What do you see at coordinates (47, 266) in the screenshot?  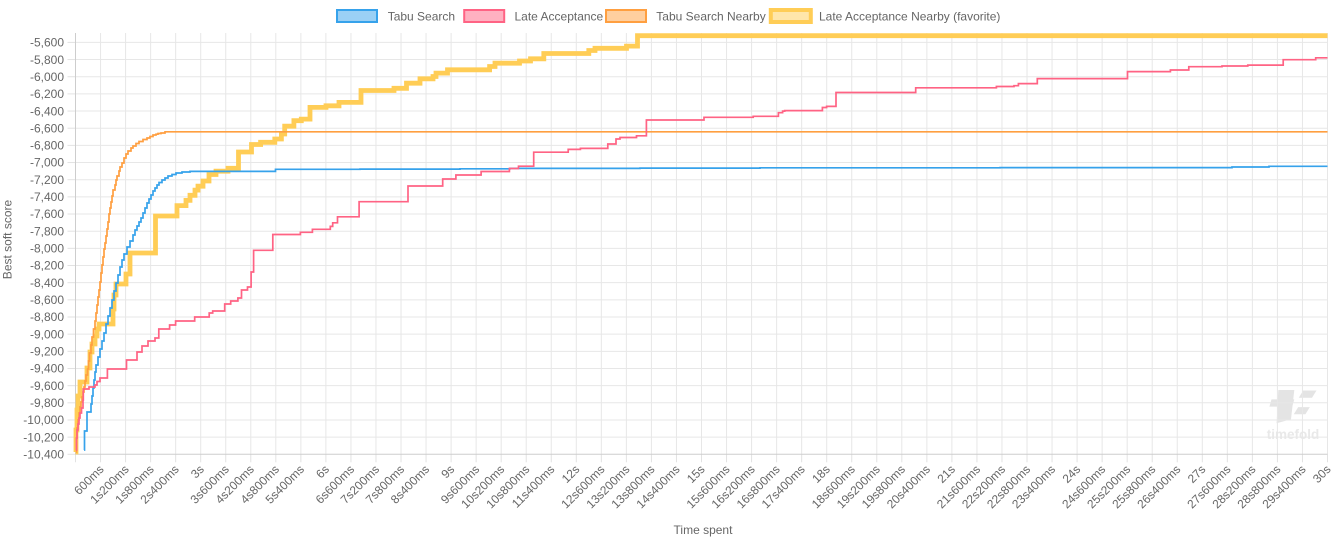 I see `svg-text: -8,200` at bounding box center [47, 266].